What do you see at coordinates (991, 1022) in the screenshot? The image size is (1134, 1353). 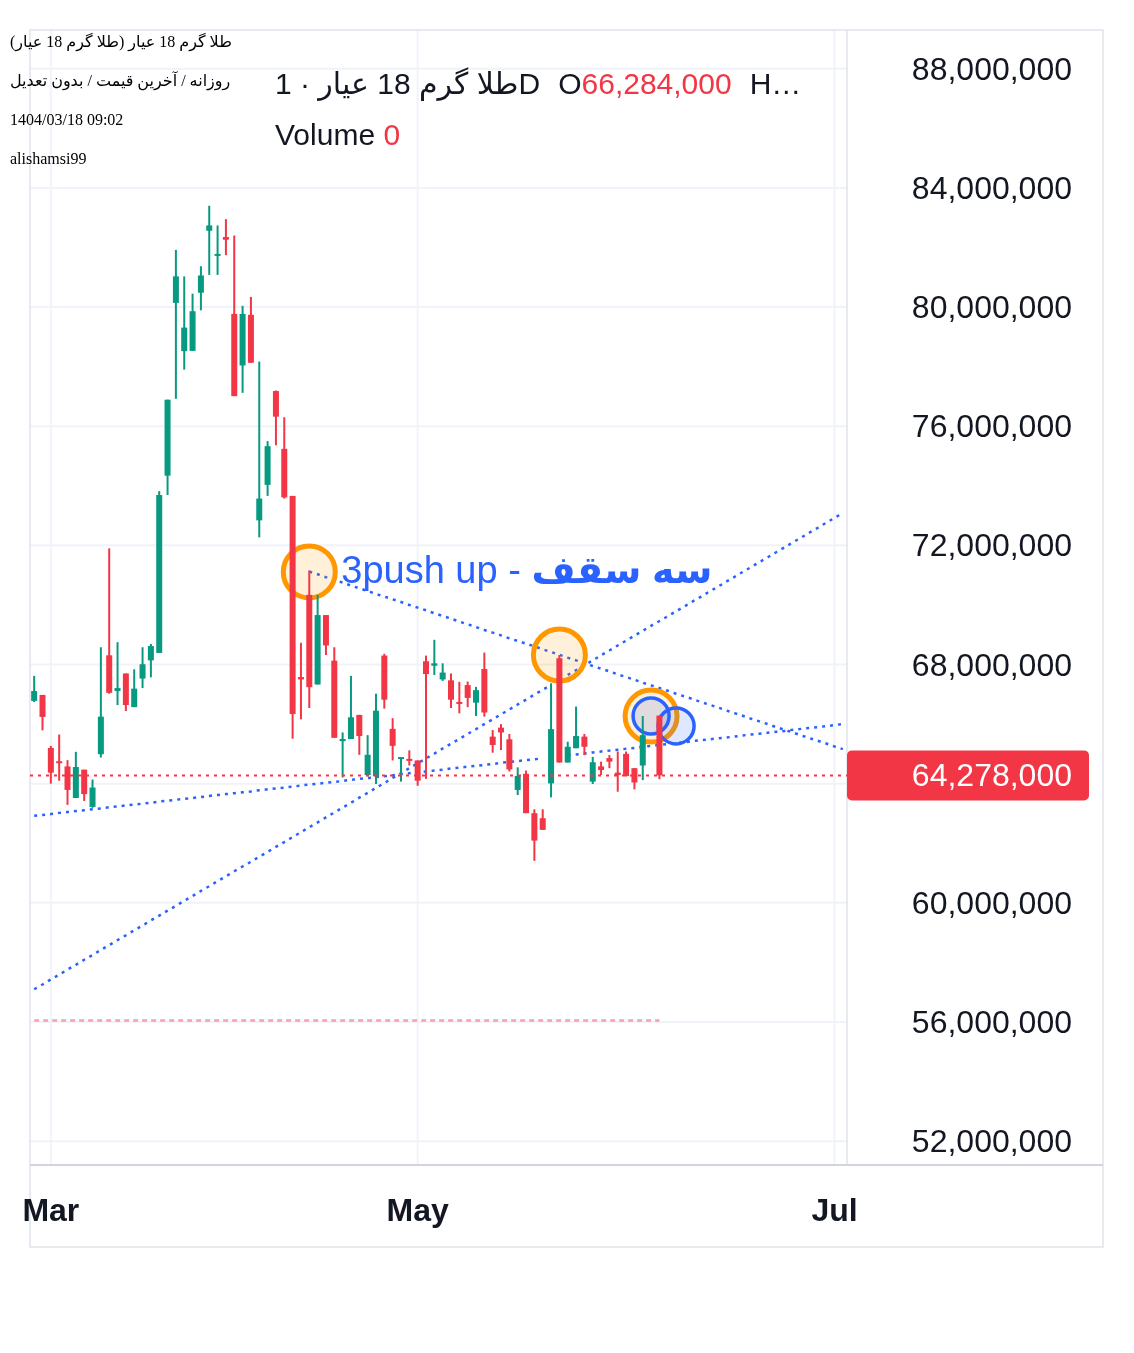 I see `y-tick-label: 56,000,000` at bounding box center [991, 1022].